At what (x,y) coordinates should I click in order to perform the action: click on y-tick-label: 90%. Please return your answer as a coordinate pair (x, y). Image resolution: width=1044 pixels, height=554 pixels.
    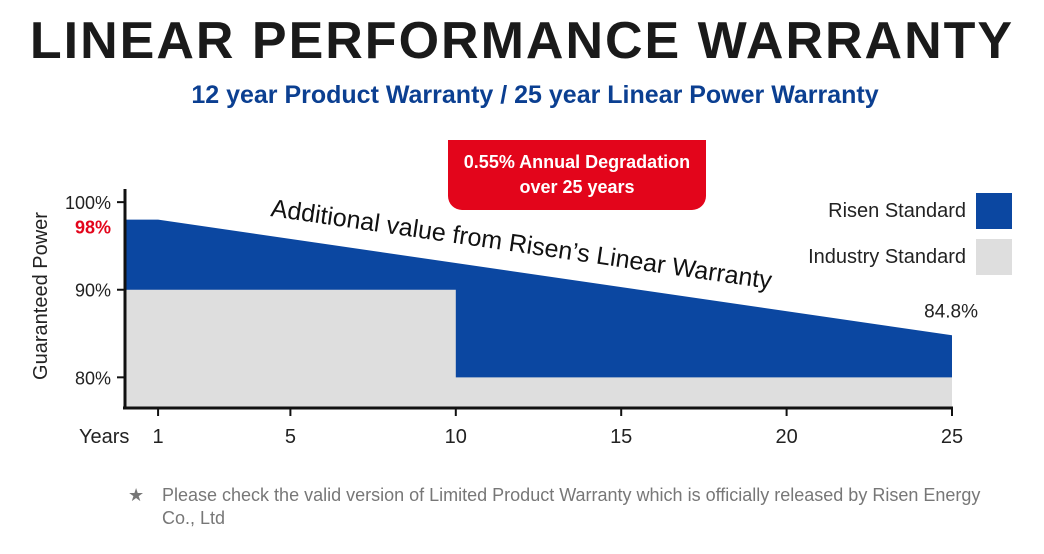
    Looking at the image, I should click on (93, 291).